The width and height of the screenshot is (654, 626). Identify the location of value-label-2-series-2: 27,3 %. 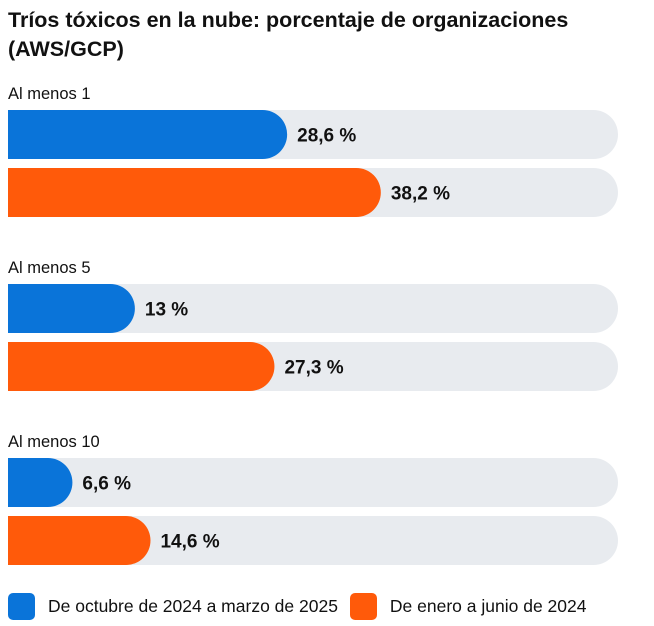
(313, 368).